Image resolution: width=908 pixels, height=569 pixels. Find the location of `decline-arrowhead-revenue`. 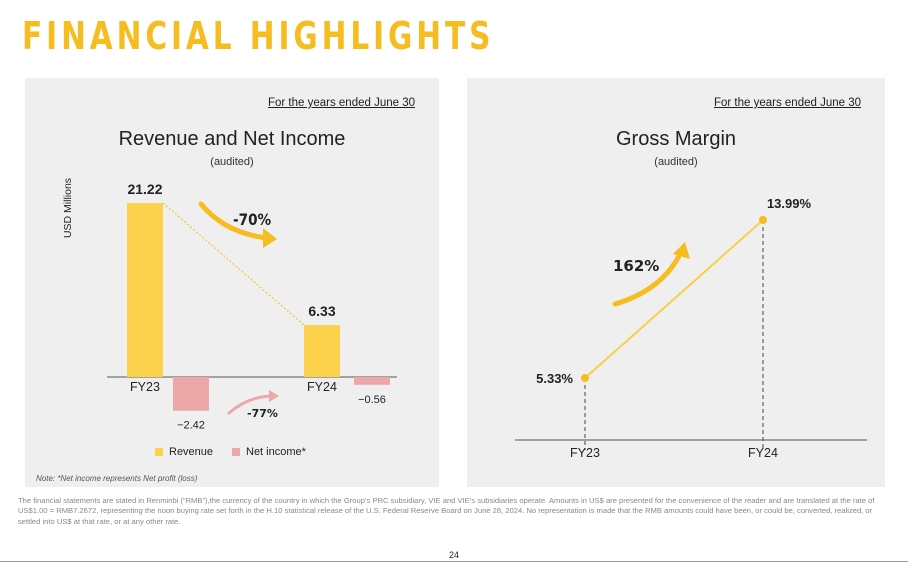

decline-arrowhead-revenue is located at coordinates (270, 238).